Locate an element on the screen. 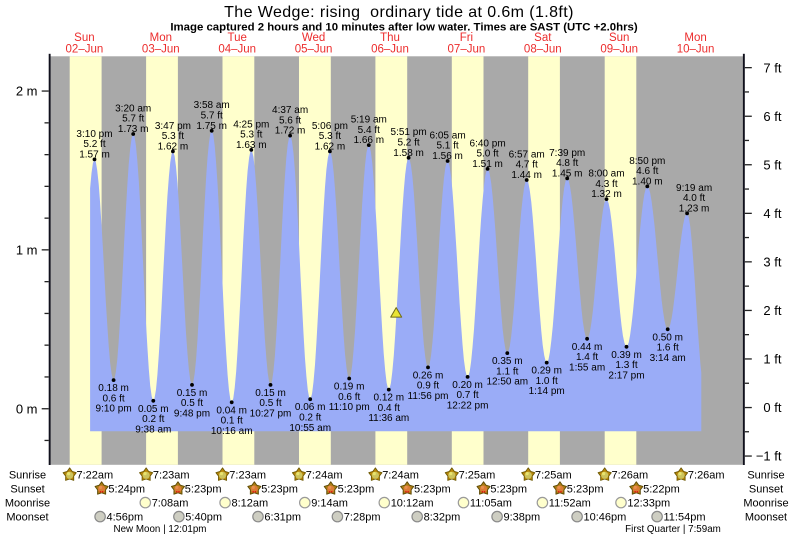 The image size is (793, 539). svg-text: 1.58 m is located at coordinates (408, 153).